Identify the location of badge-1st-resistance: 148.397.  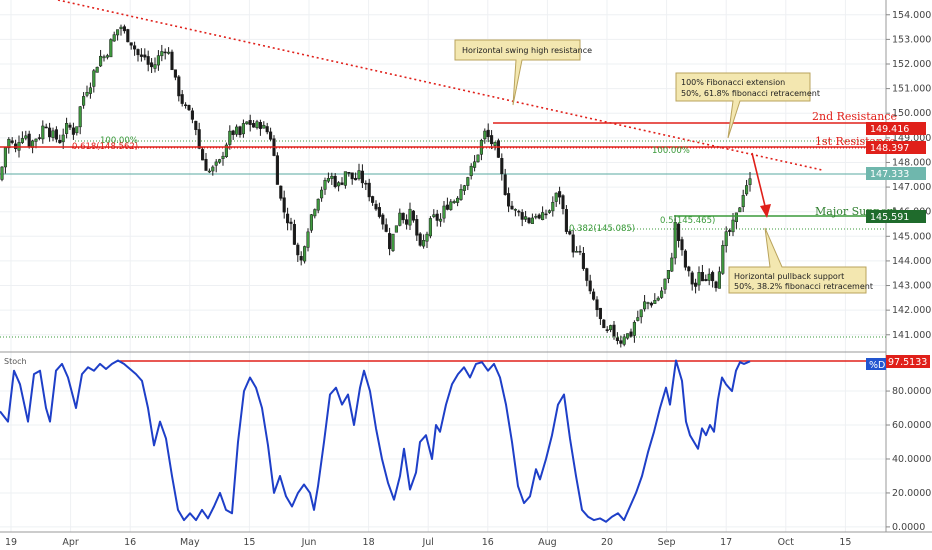
(896, 147).